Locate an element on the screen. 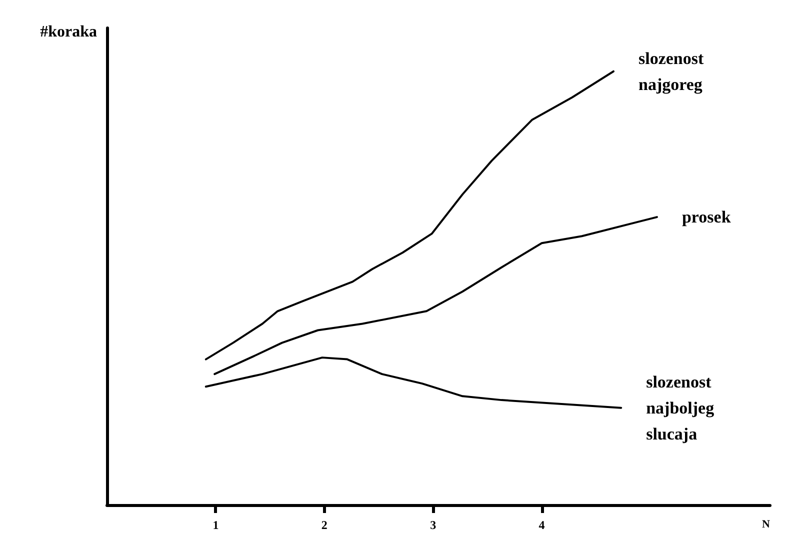  x-tick-label: 3 is located at coordinates (433, 525).